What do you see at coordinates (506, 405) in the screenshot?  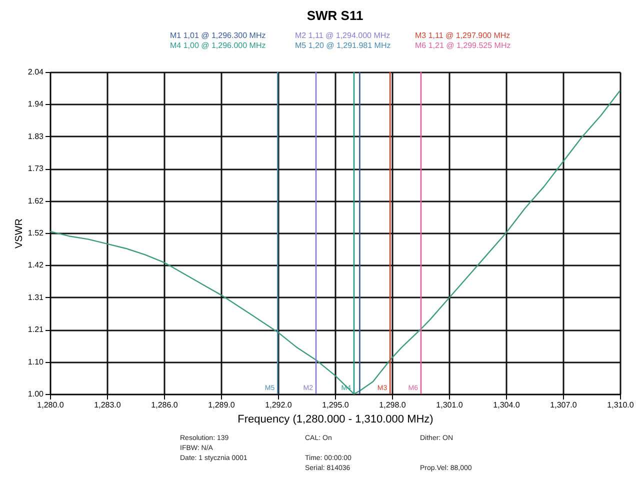 I see `x-tick-label: 1,304.0` at bounding box center [506, 405].